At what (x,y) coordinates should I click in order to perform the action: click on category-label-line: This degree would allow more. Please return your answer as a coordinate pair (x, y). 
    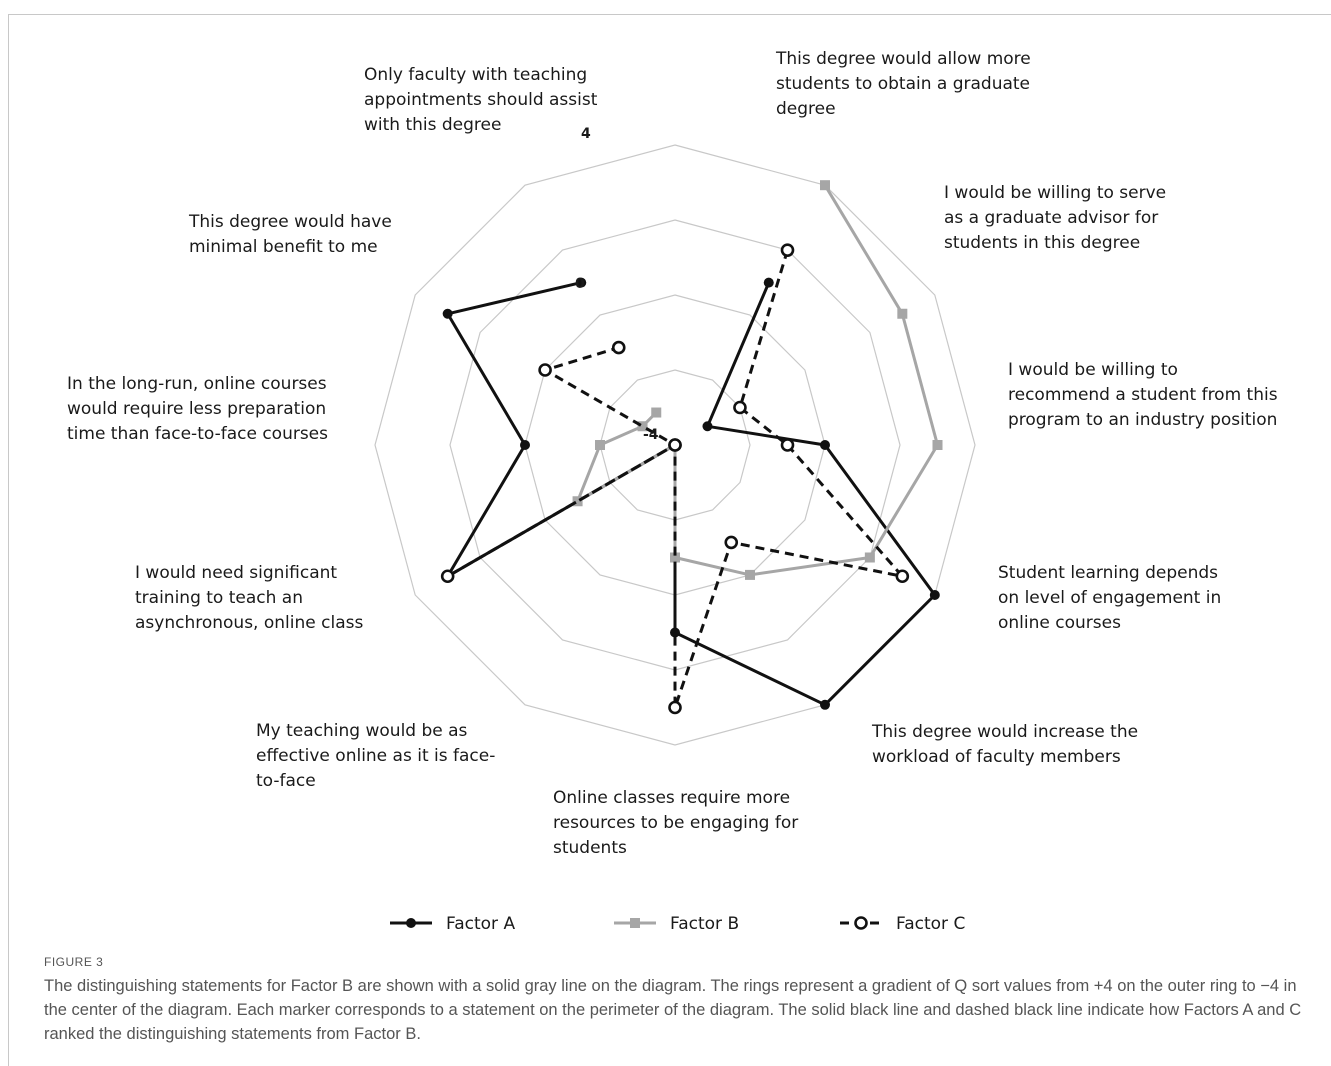
    Looking at the image, I should click on (903, 59).